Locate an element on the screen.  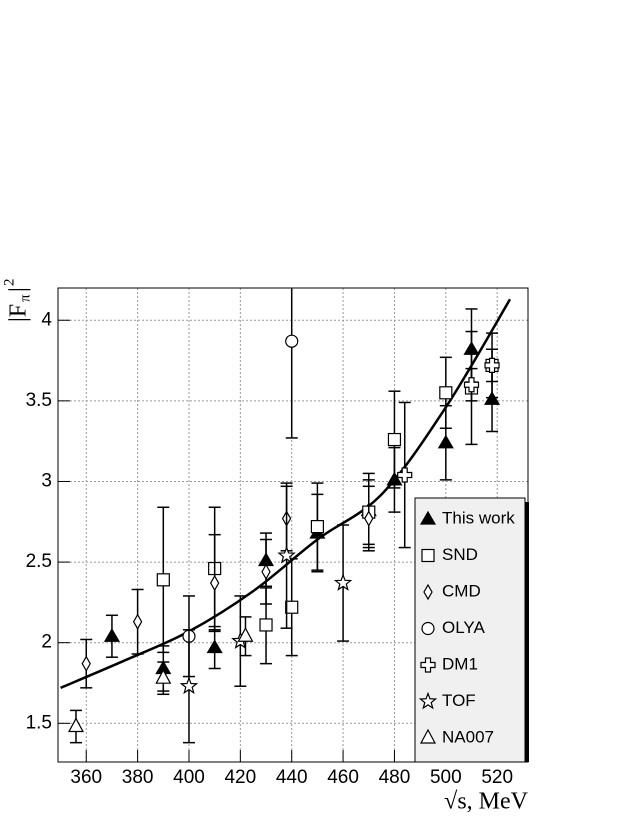
y-label-part: |F is located at coordinates (19, 313).